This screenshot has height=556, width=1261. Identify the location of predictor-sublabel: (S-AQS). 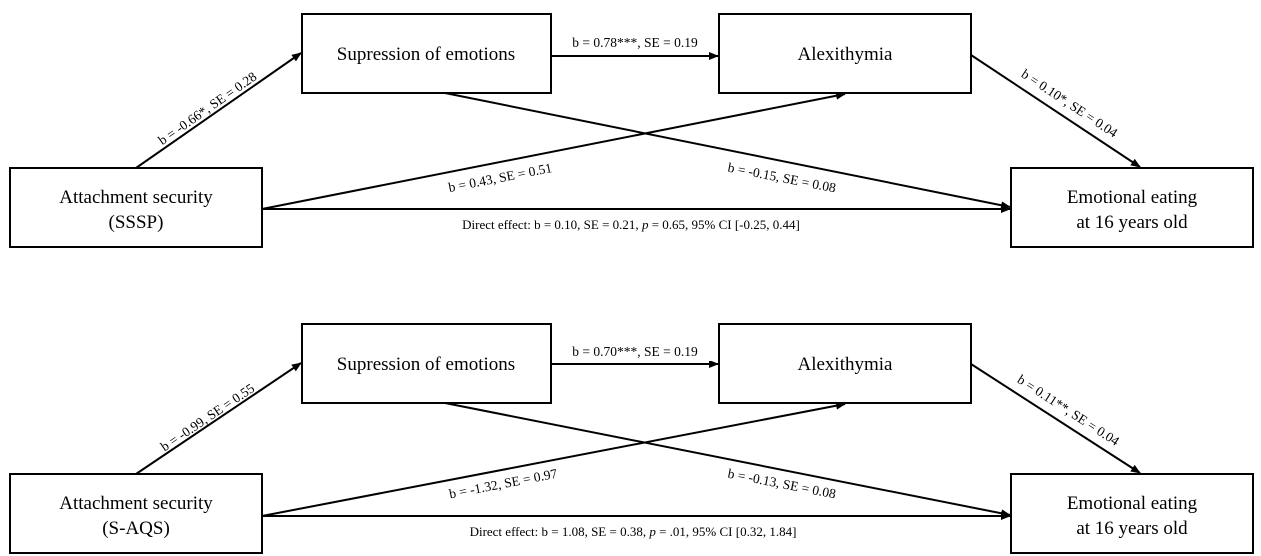
(136, 528).